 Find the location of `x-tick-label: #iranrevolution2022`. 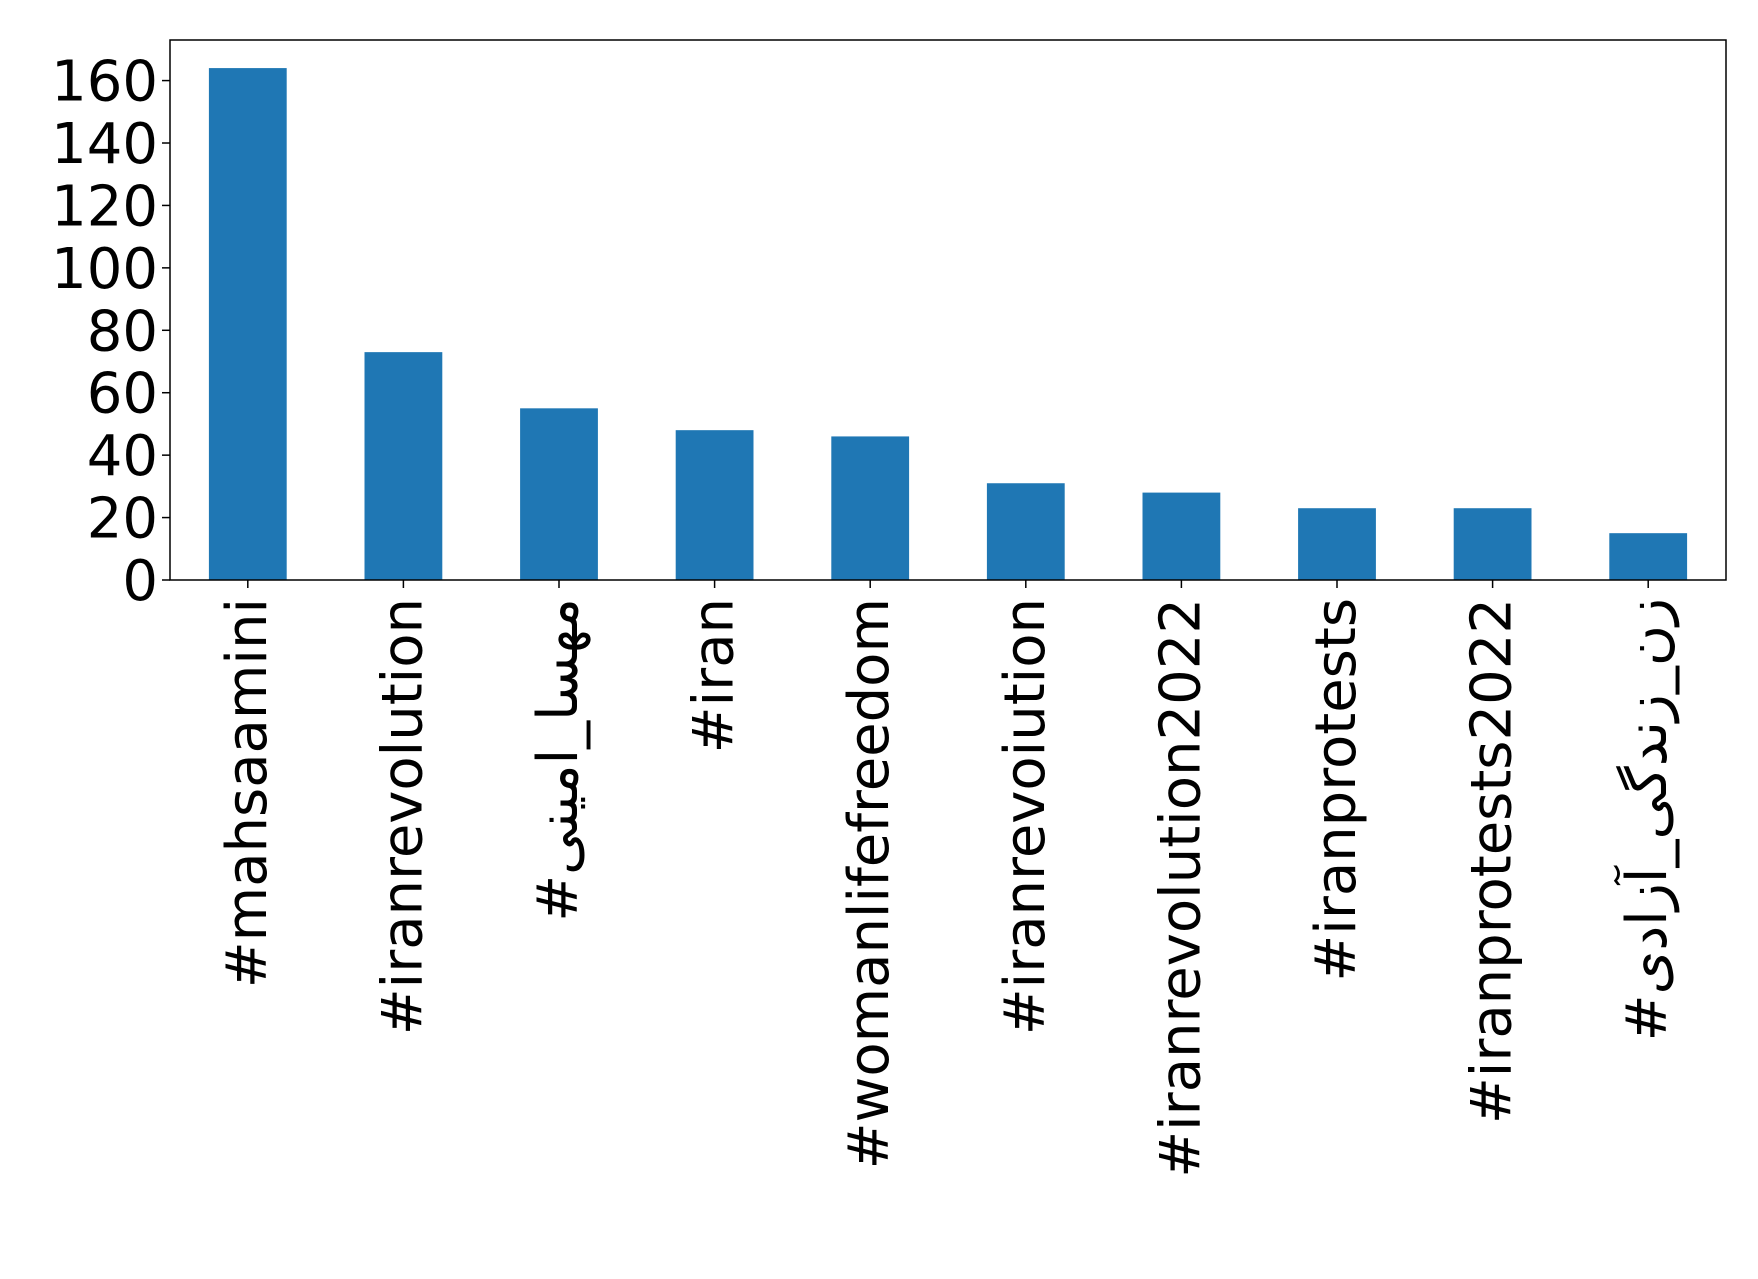

x-tick-label: #iranrevolution2022 is located at coordinates (1180, 888).